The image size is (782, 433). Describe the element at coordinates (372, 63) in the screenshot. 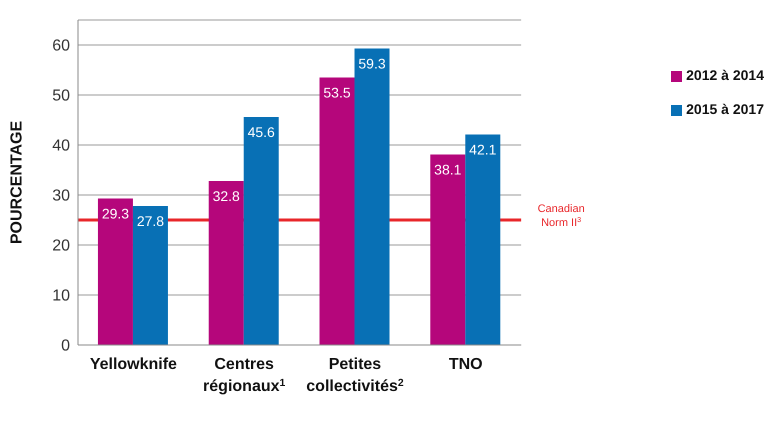

I see `data-label: 59.3` at that location.